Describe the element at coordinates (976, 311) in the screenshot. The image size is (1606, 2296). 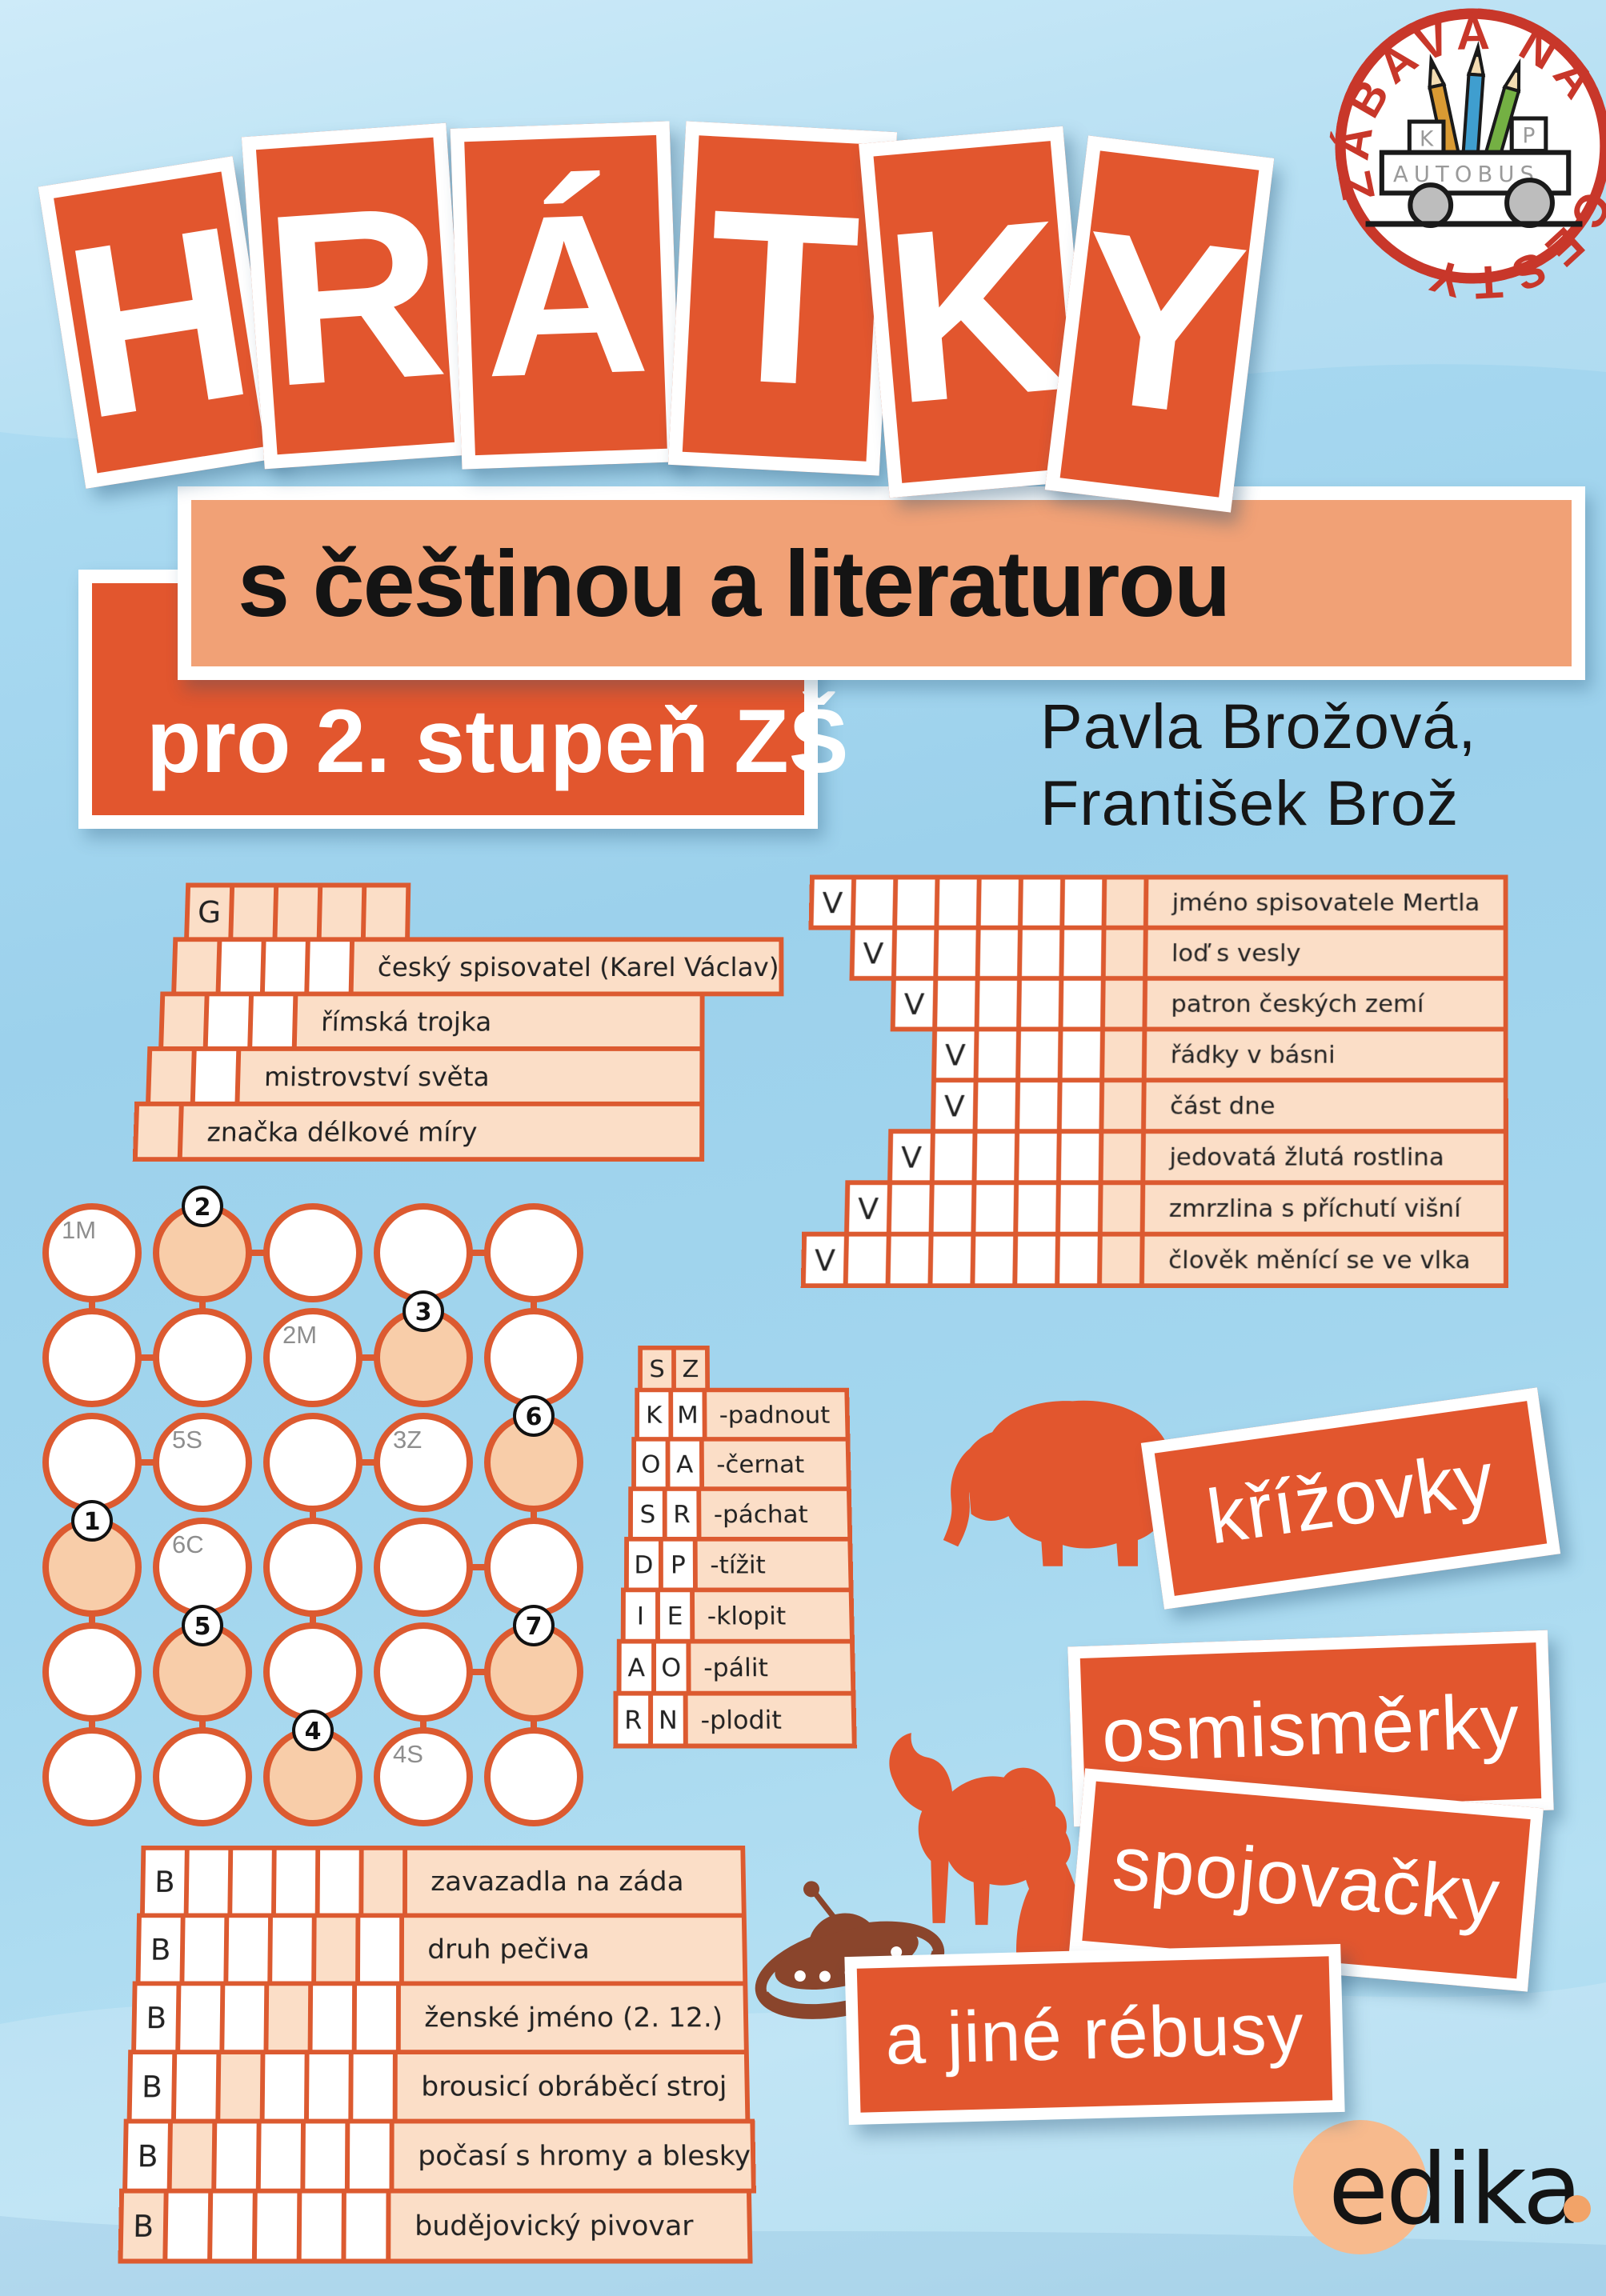
I see `title-letter: K` at that location.